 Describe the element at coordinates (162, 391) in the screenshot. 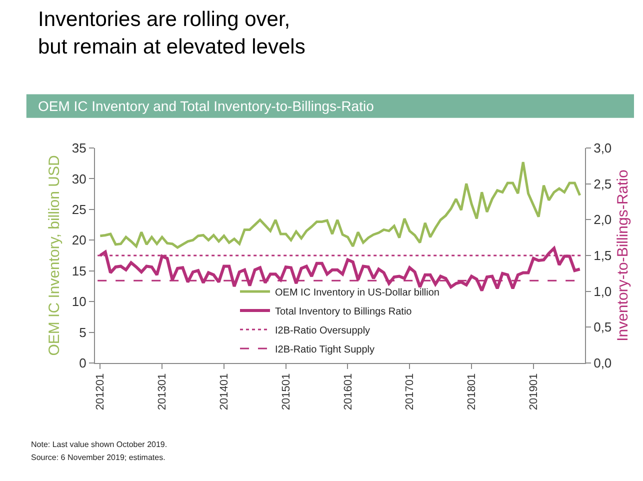

I see `x-tick-label: 201301` at that location.